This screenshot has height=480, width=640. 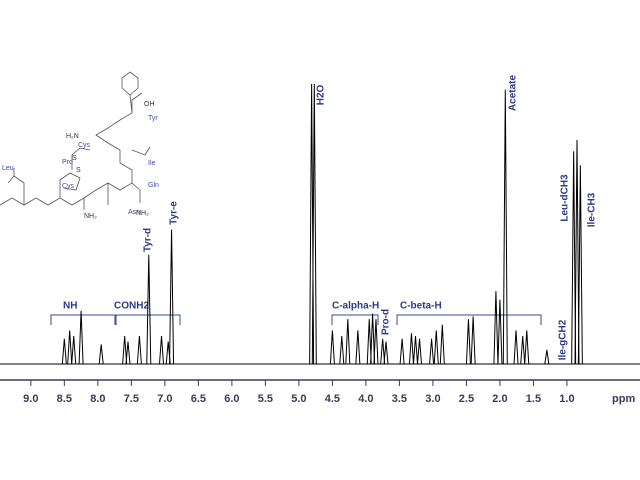 I want to click on residue-label: Gln, so click(x=153, y=185).